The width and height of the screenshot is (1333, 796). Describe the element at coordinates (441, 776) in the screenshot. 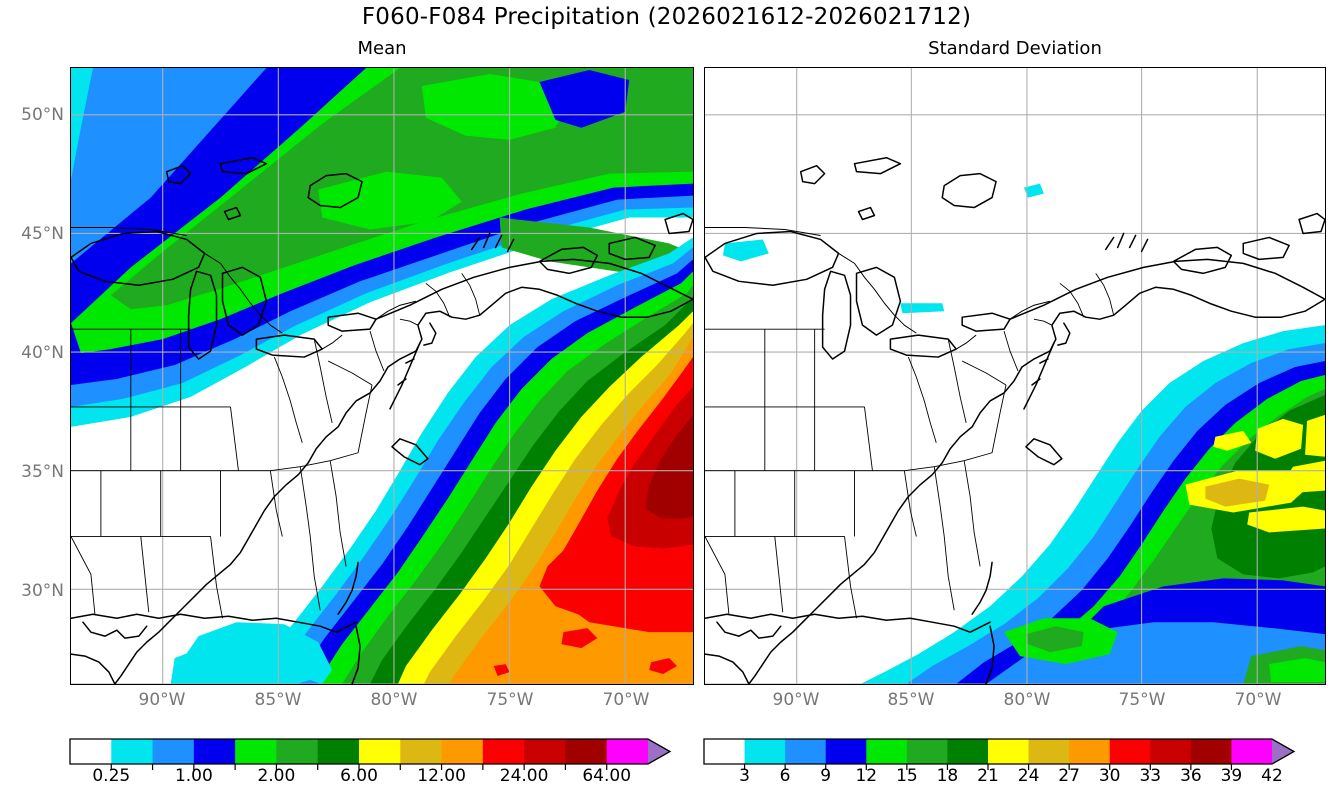

I see `colorbar-tick-label: 12.00` at that location.